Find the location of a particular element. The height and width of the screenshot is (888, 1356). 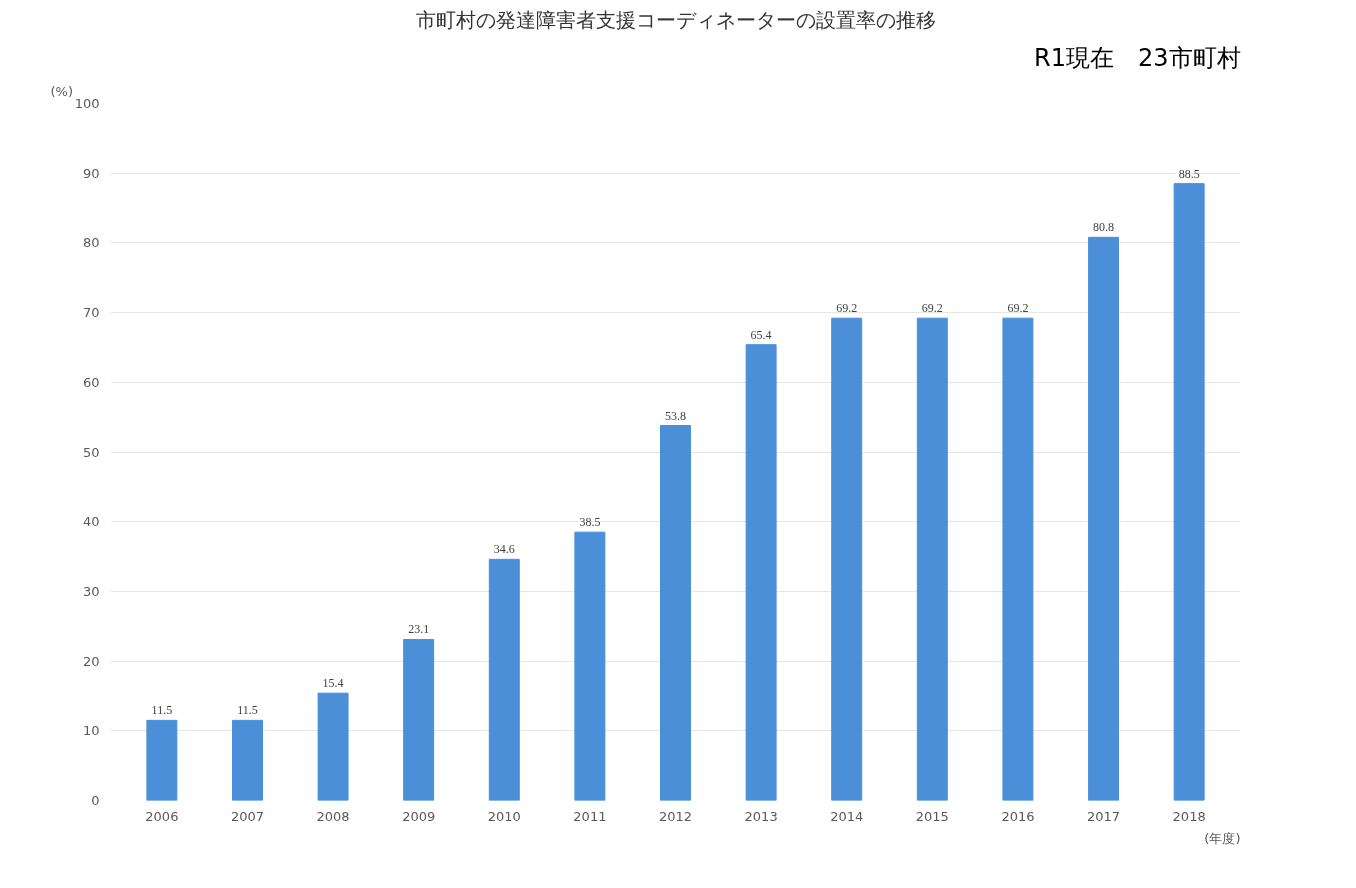

y-tick-label: 50 is located at coordinates (91, 452).